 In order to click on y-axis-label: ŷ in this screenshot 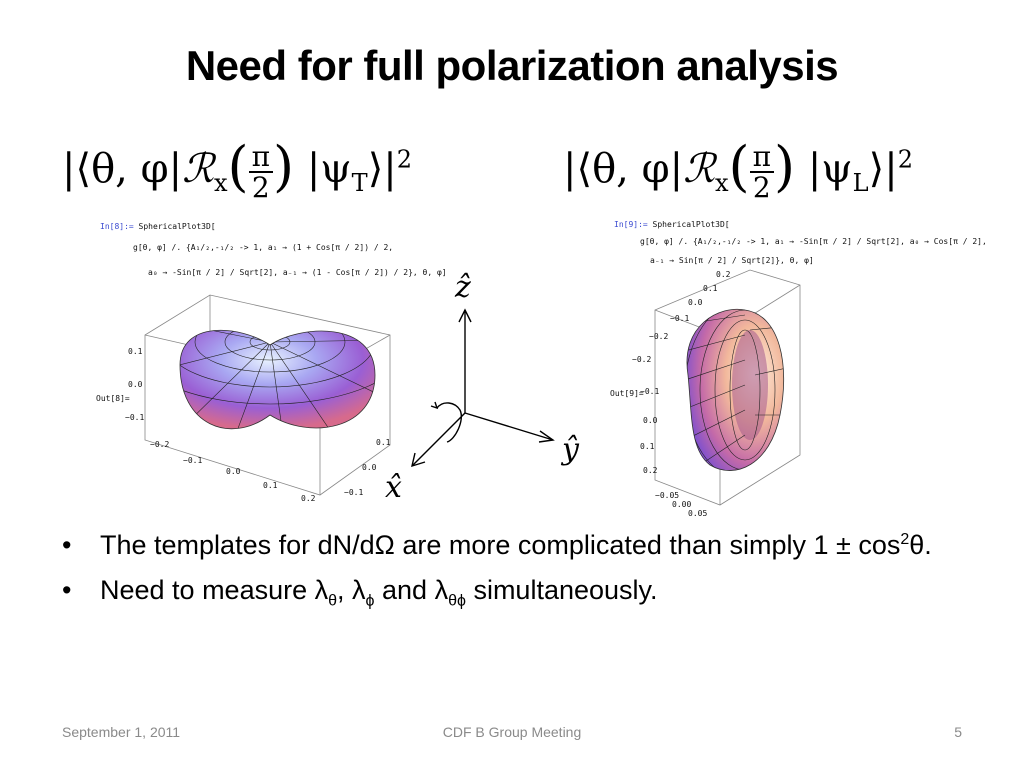, I will do `click(570, 449)`.